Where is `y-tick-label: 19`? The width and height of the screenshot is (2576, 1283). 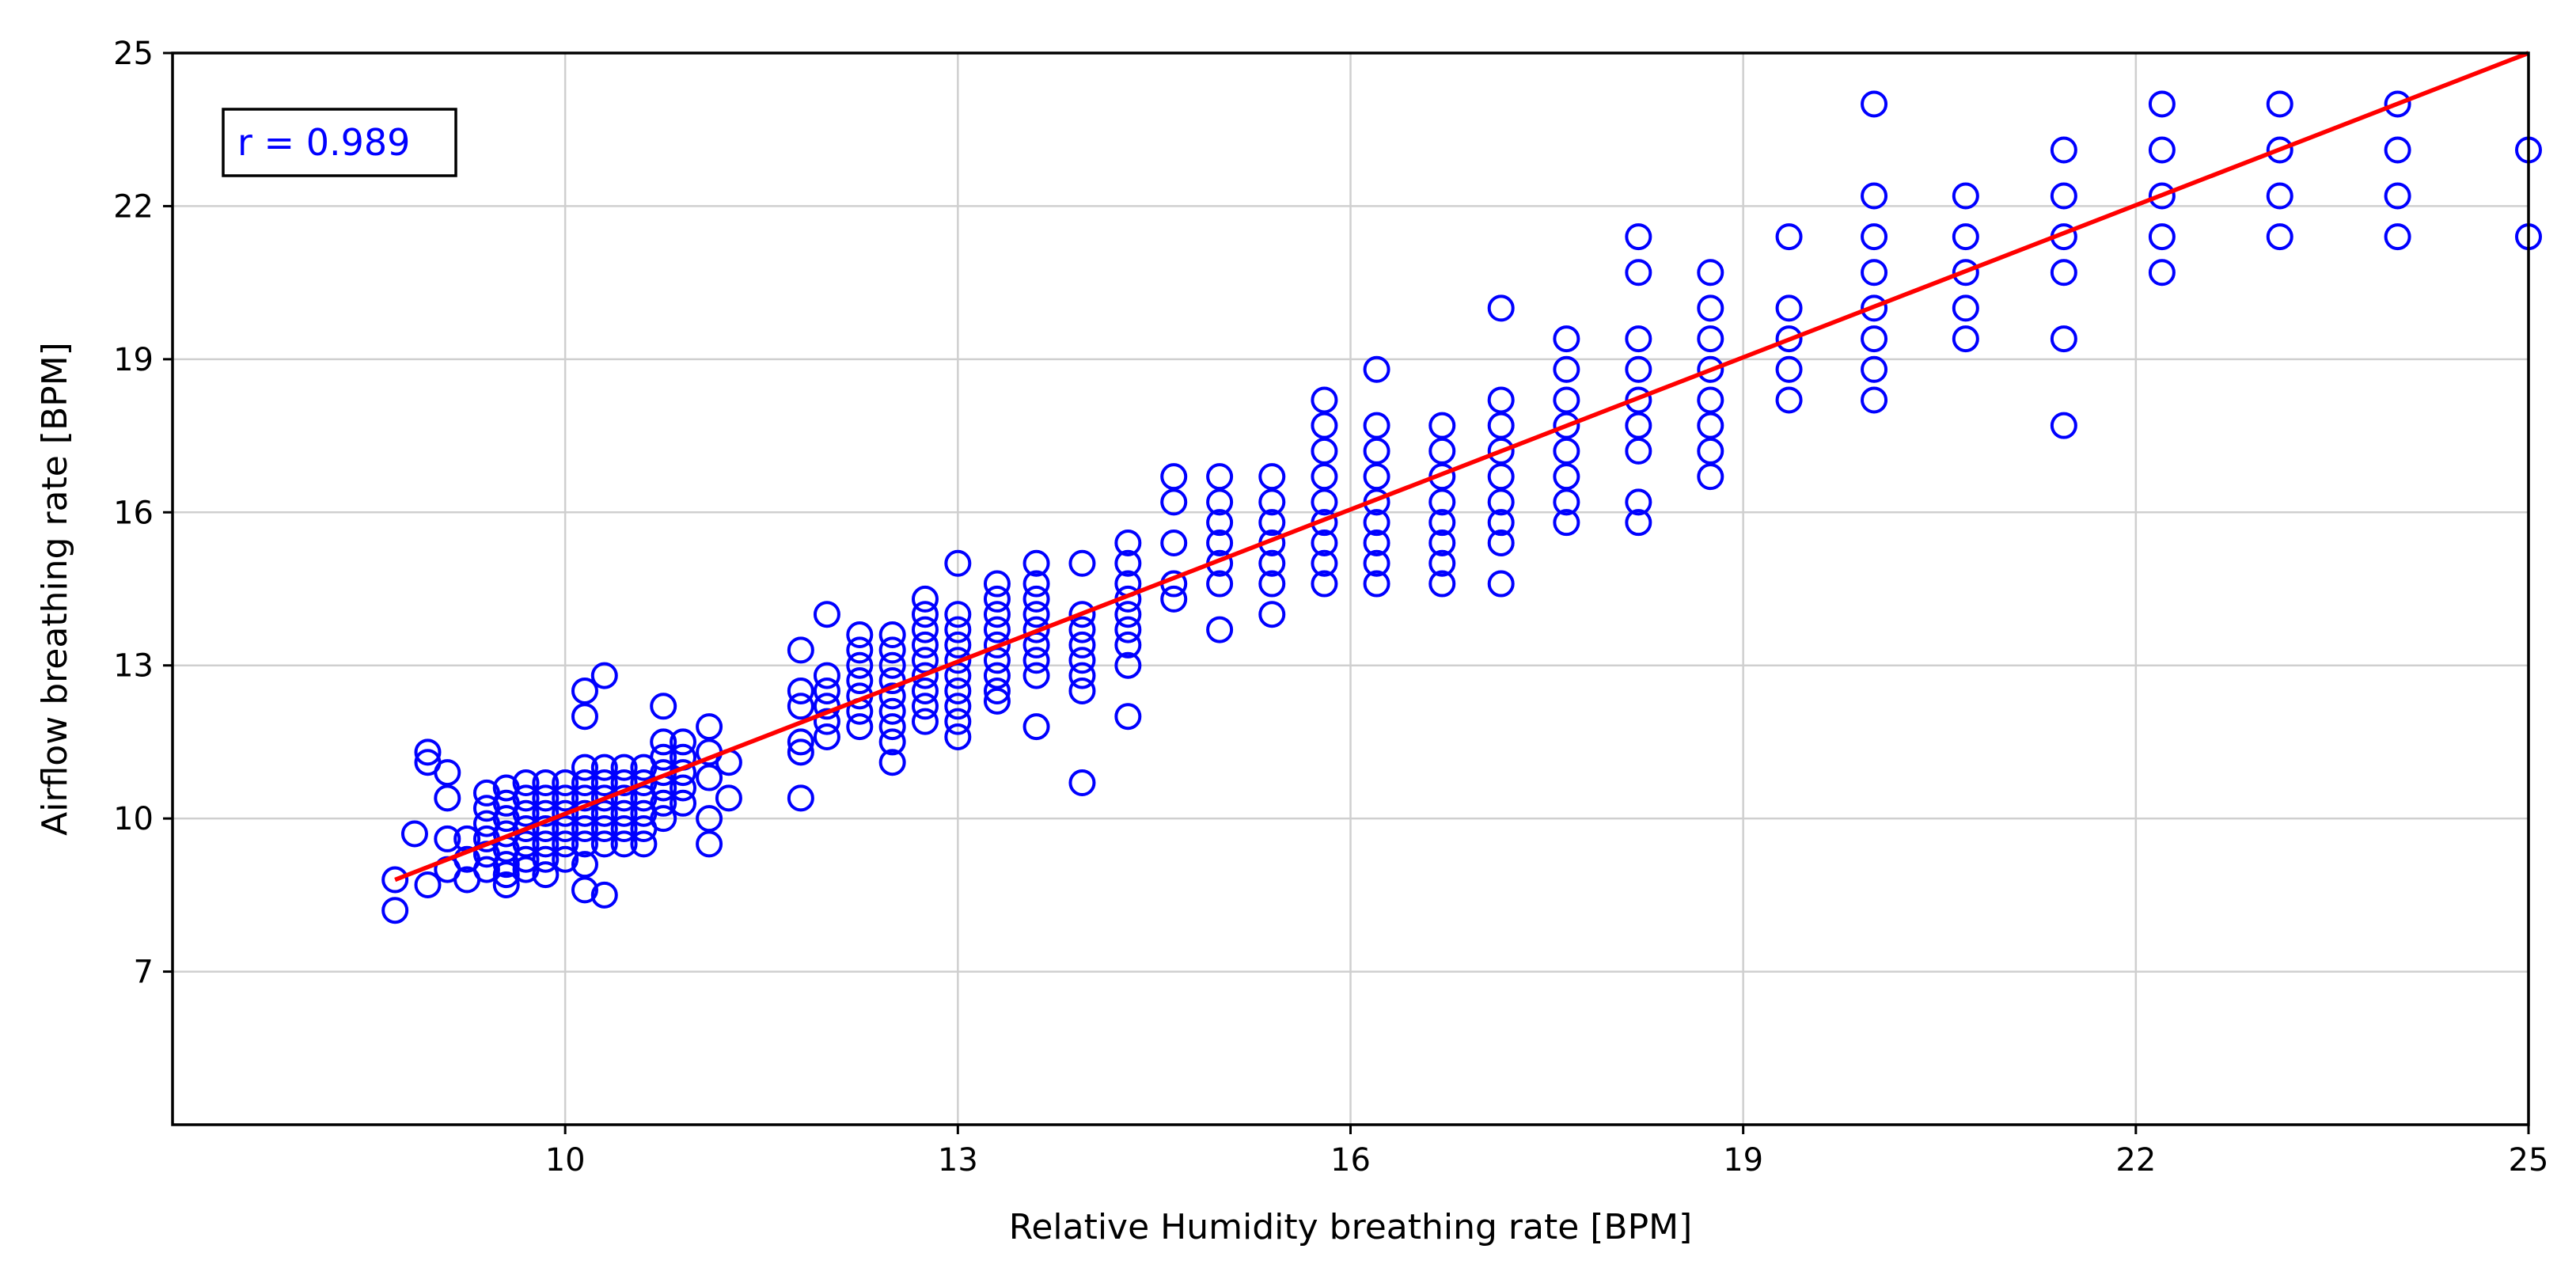 y-tick-label: 19 is located at coordinates (133, 360).